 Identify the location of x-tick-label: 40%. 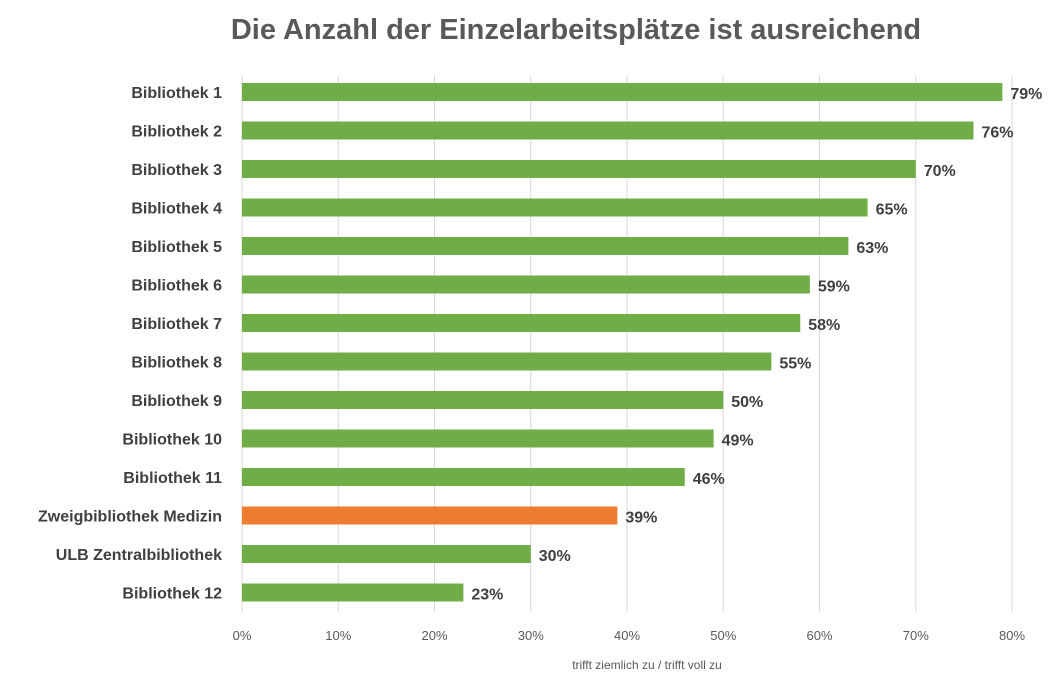
(627, 635).